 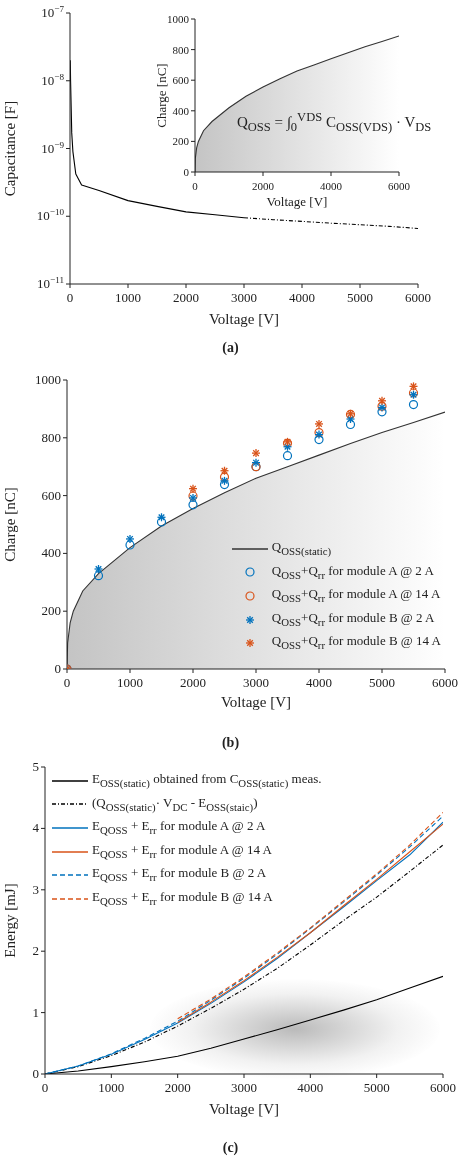 I want to click on y-tick-label: 10$^{−8}$, so click(x=53, y=79).